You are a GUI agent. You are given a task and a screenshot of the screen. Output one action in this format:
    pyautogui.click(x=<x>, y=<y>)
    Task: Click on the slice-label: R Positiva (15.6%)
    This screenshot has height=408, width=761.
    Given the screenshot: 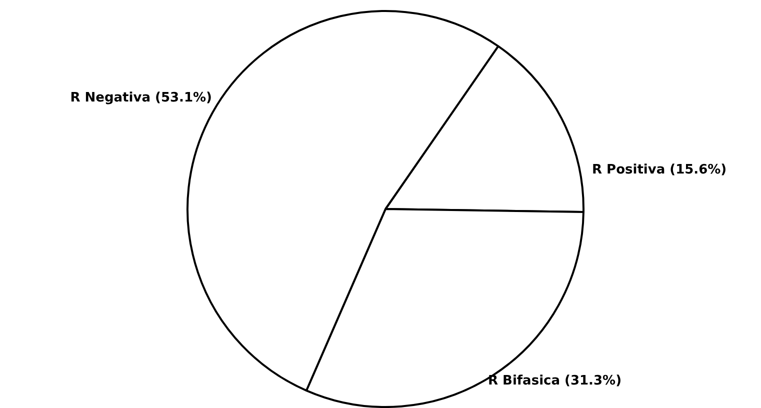 What is the action you would take?
    pyautogui.click(x=659, y=170)
    